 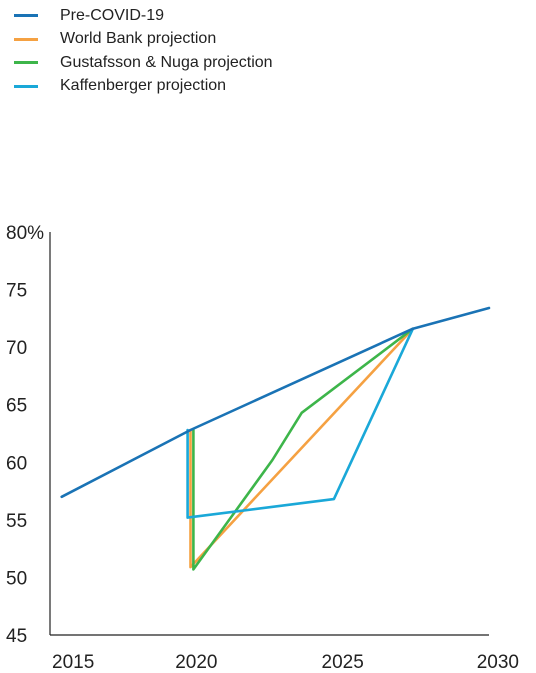 I want to click on x-tick-label: 2030, so click(x=498, y=662).